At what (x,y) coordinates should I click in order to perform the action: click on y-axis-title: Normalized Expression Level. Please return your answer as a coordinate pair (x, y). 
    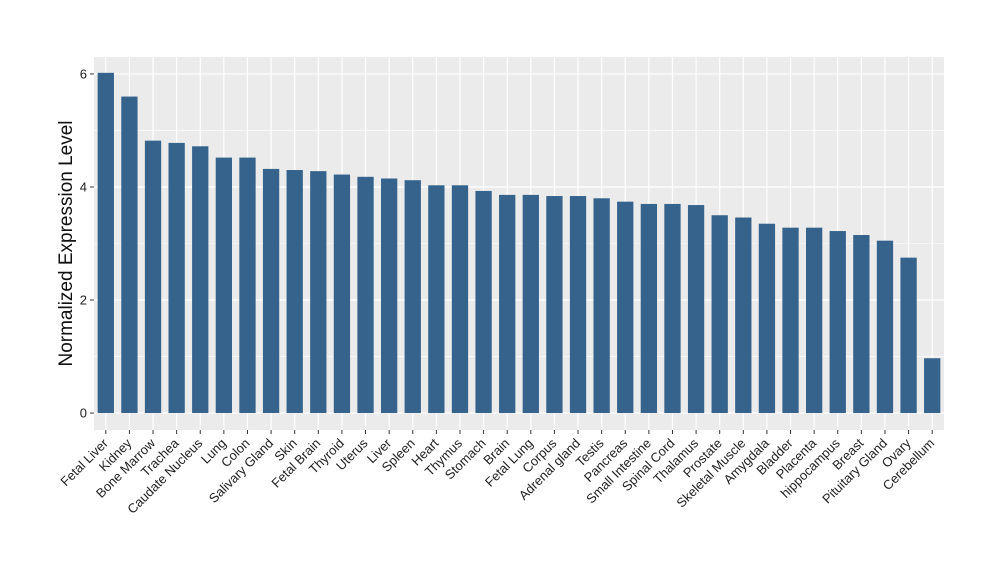
    Looking at the image, I should click on (66, 243).